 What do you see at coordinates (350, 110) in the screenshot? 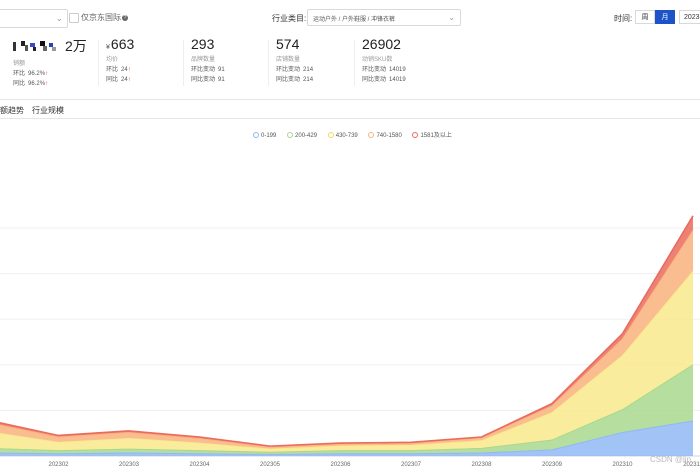
I see `tab-bar: 额趋势 行业规模` at bounding box center [350, 110].